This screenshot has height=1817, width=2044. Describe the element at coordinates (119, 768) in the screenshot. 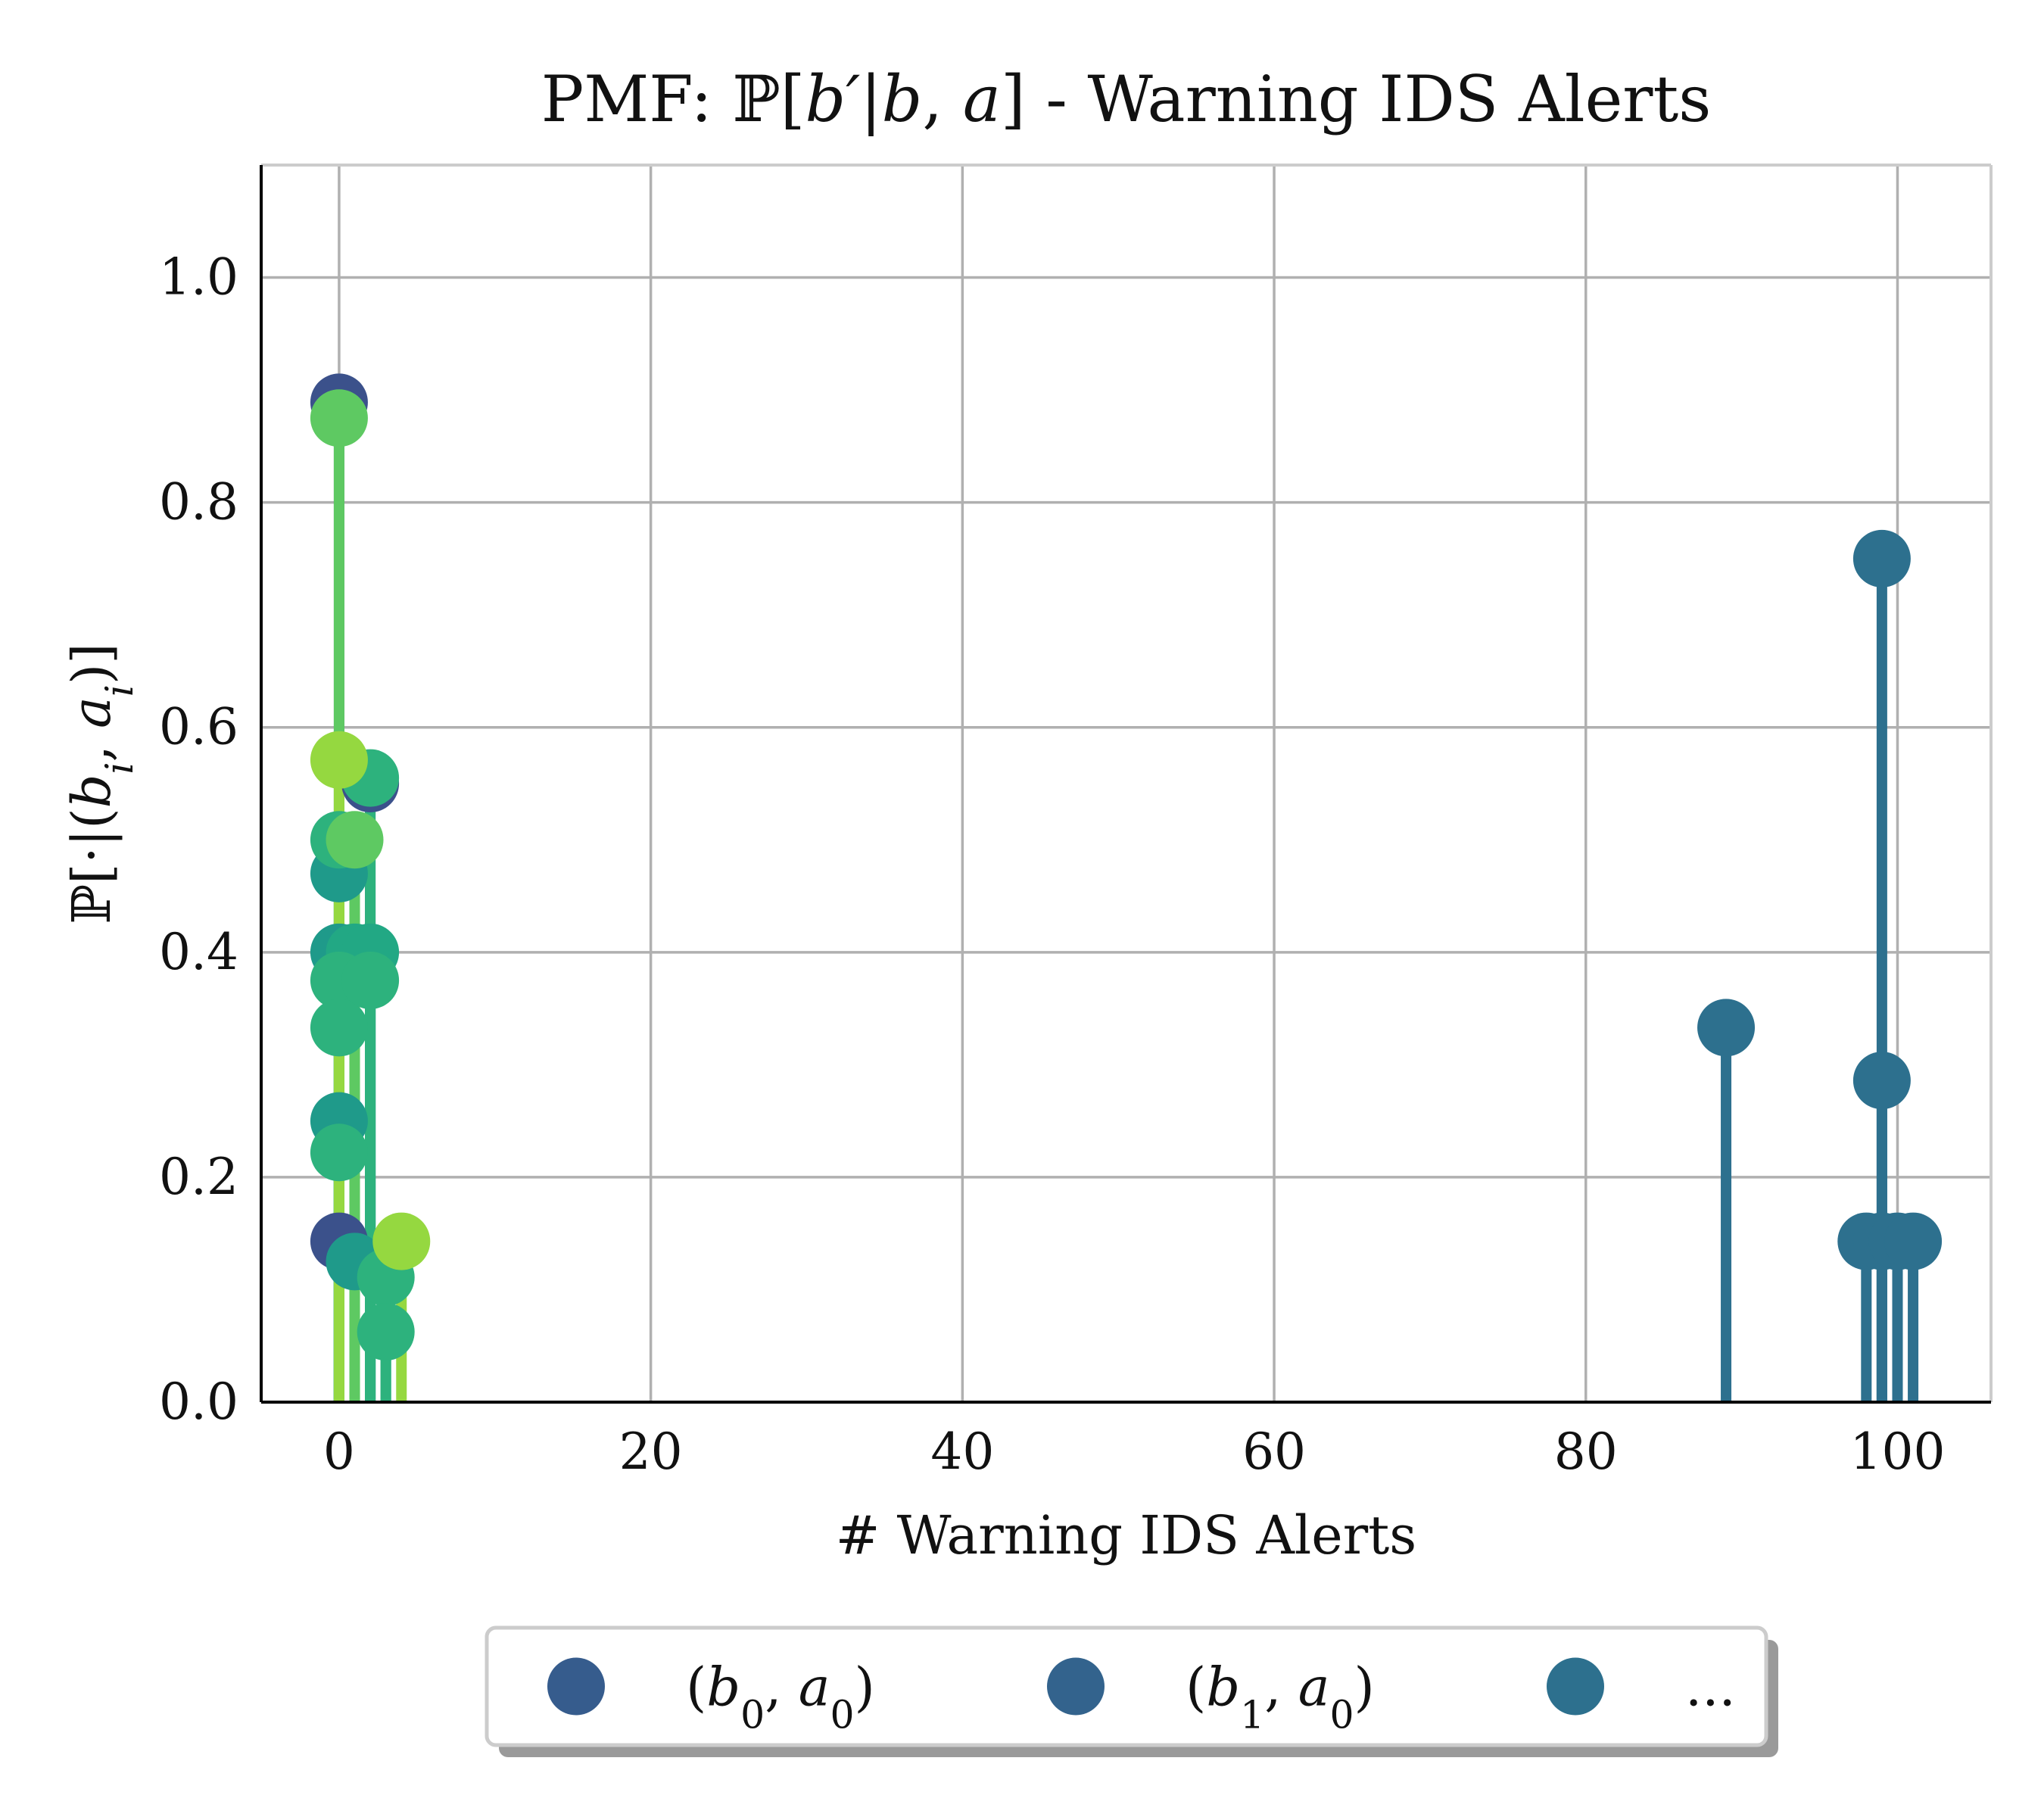

I see `ylabel-part-2: i` at that location.